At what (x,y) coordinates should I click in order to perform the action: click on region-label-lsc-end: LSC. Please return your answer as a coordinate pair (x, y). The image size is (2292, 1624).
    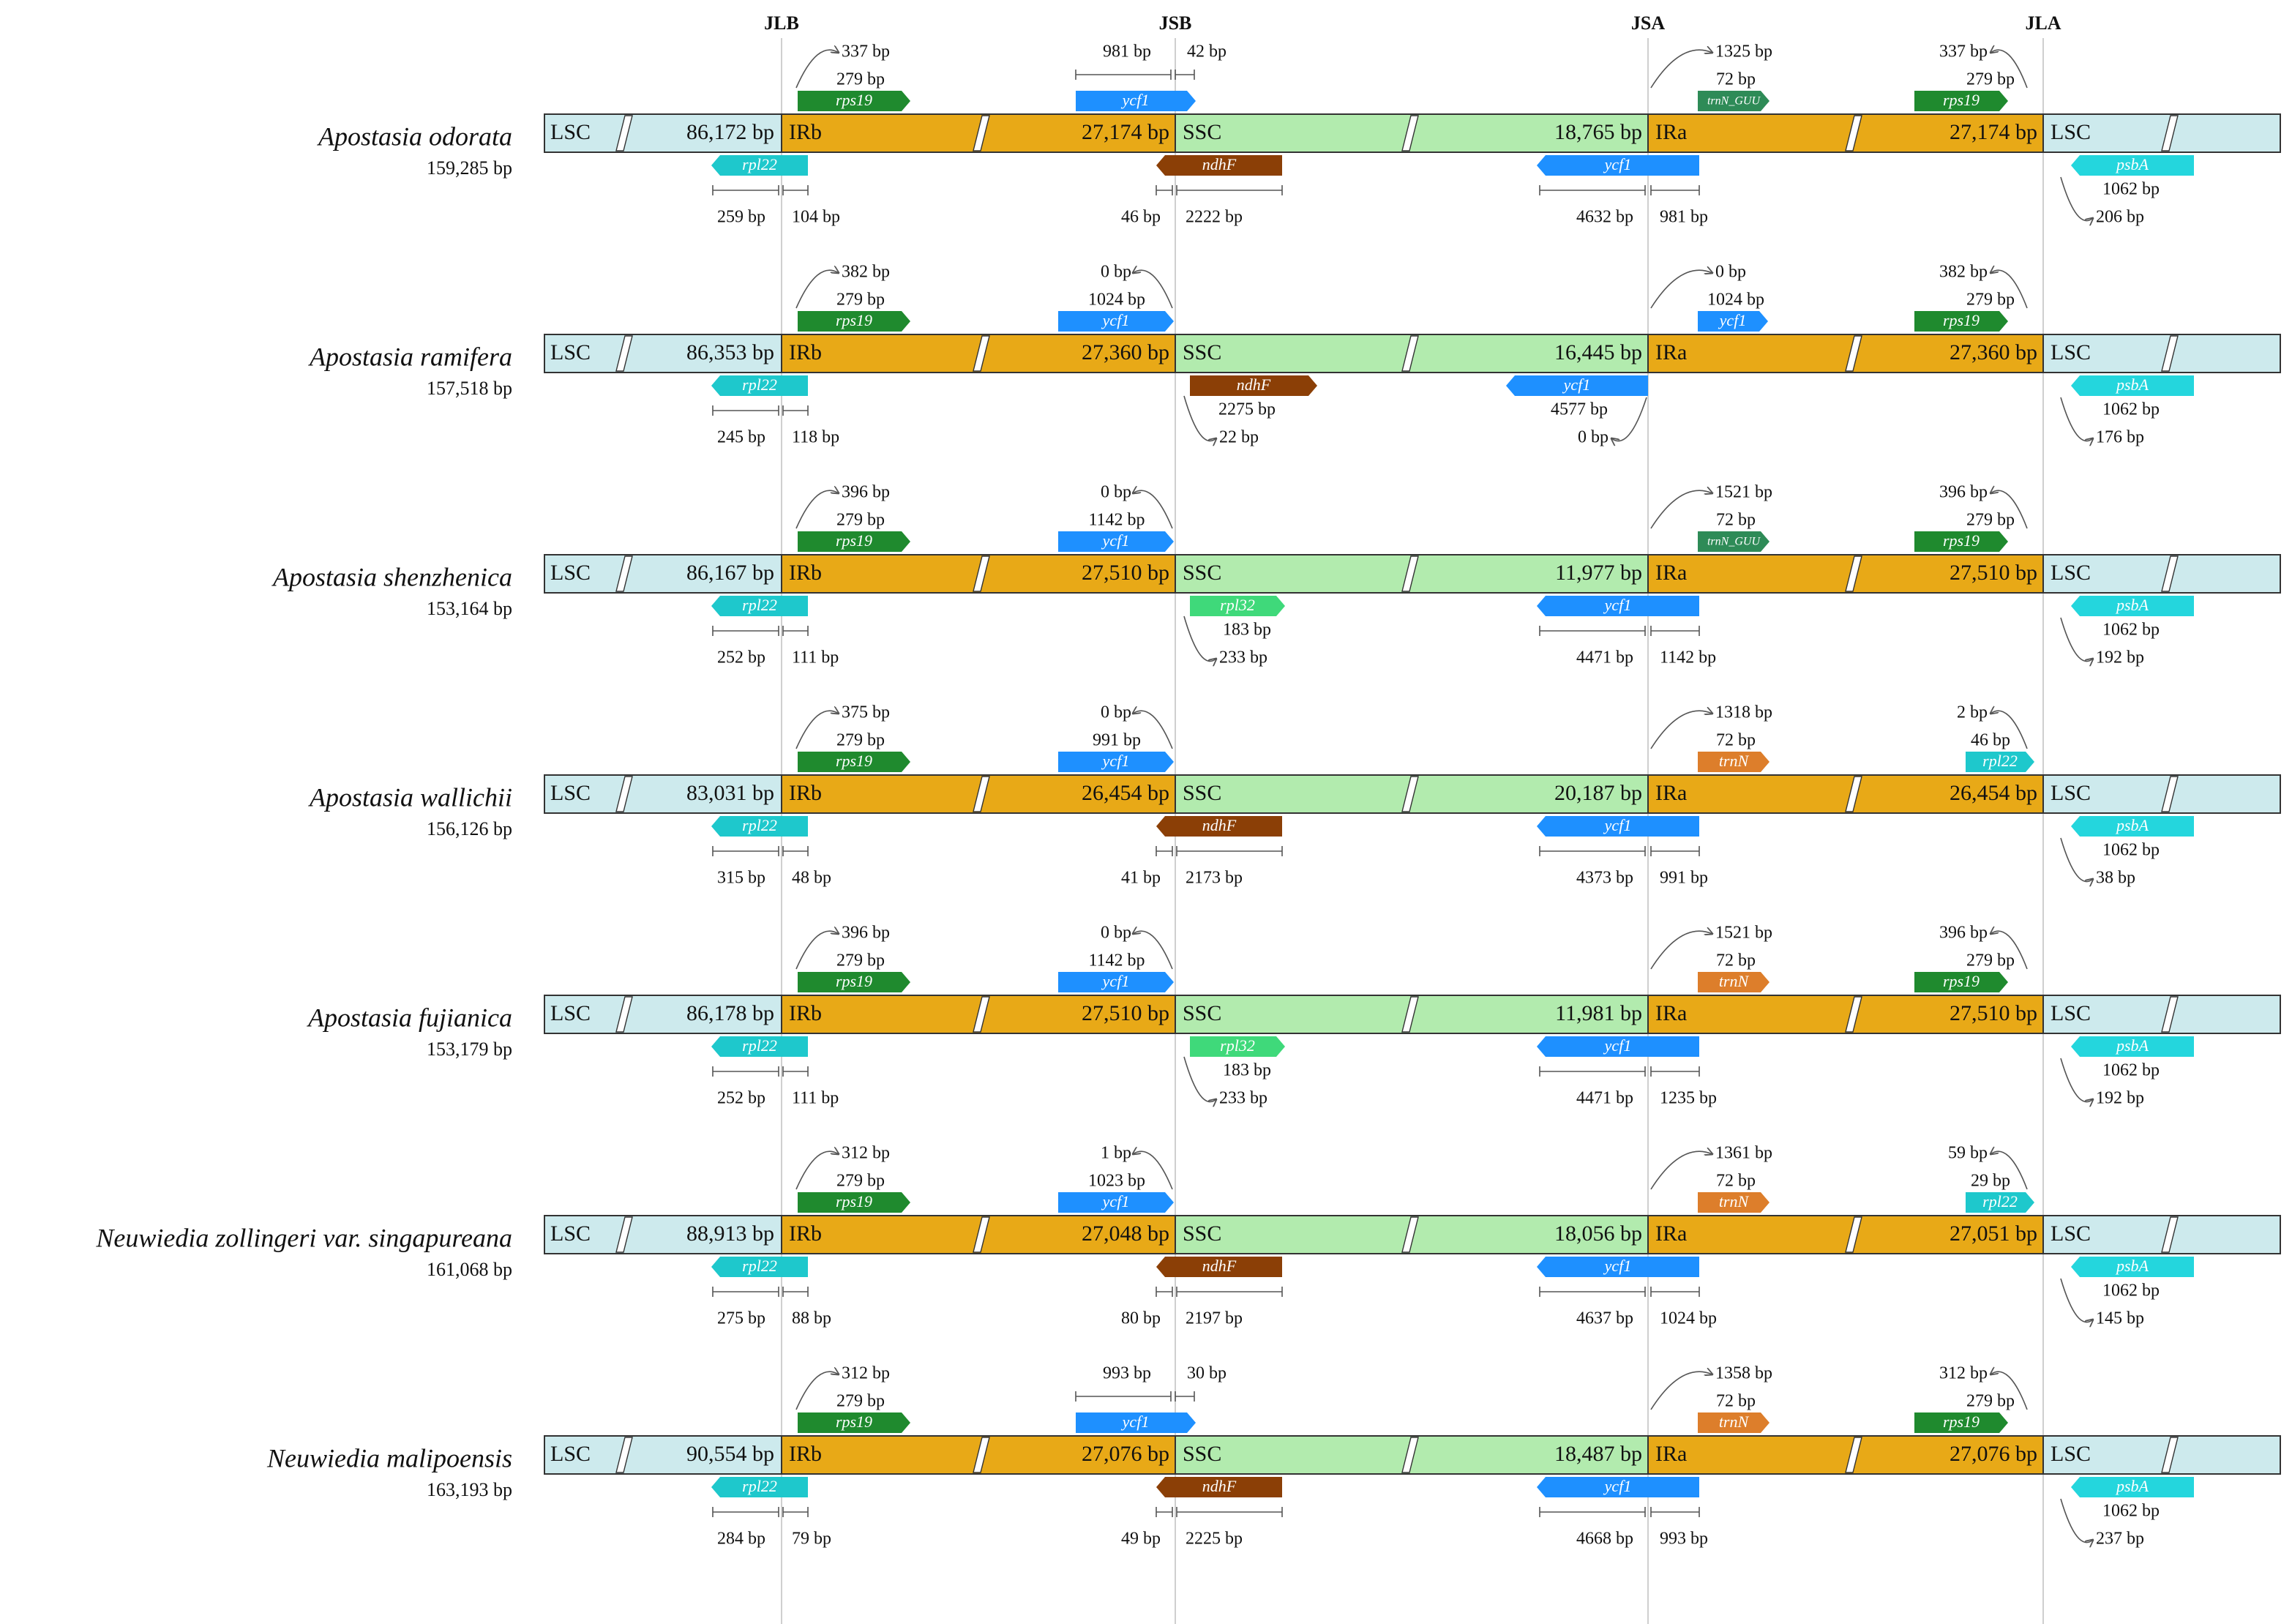
    Looking at the image, I should click on (2071, 1013).